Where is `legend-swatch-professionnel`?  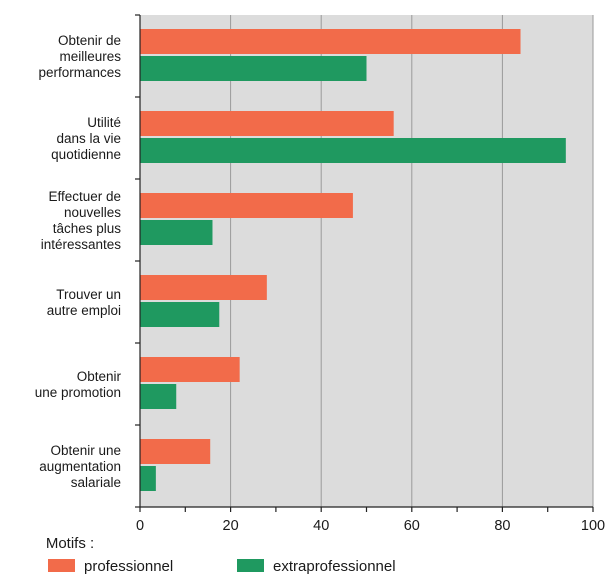
legend-swatch-professionnel is located at coordinates (61, 565).